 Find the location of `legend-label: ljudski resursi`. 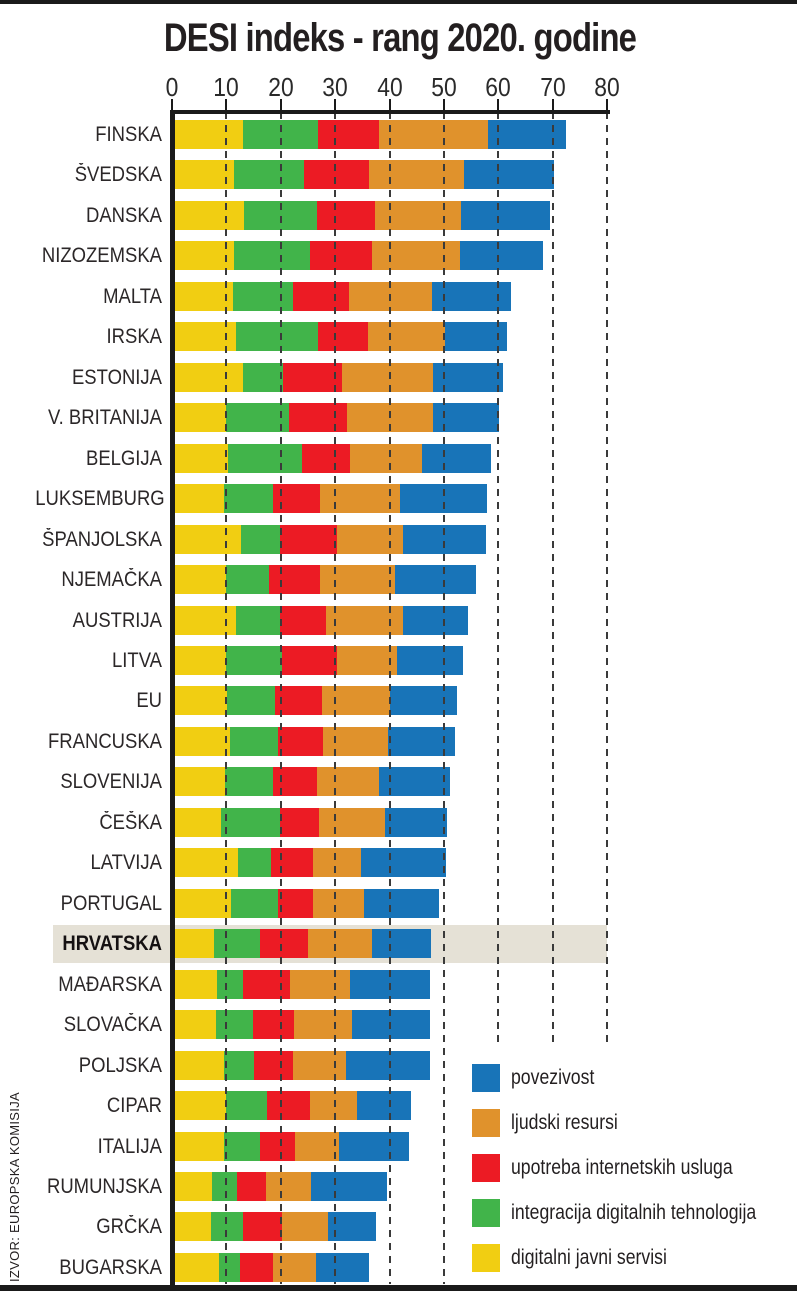

legend-label: ljudski resursi is located at coordinates (564, 1122).